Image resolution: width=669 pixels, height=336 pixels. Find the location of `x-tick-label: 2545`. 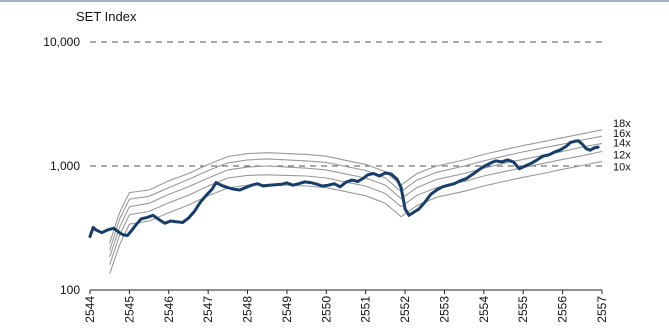

x-tick-label: 2545 is located at coordinates (129, 309).